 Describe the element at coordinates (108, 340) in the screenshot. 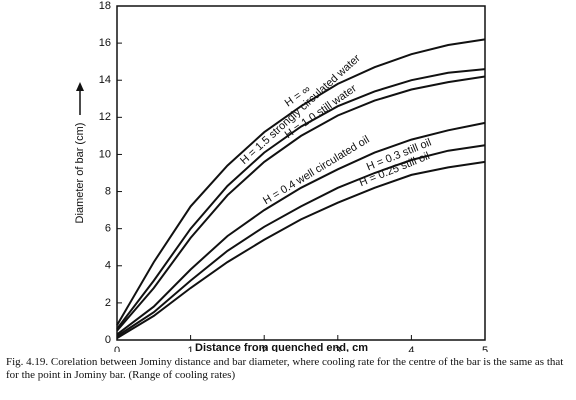

I see `y-tick-label: 0` at that location.